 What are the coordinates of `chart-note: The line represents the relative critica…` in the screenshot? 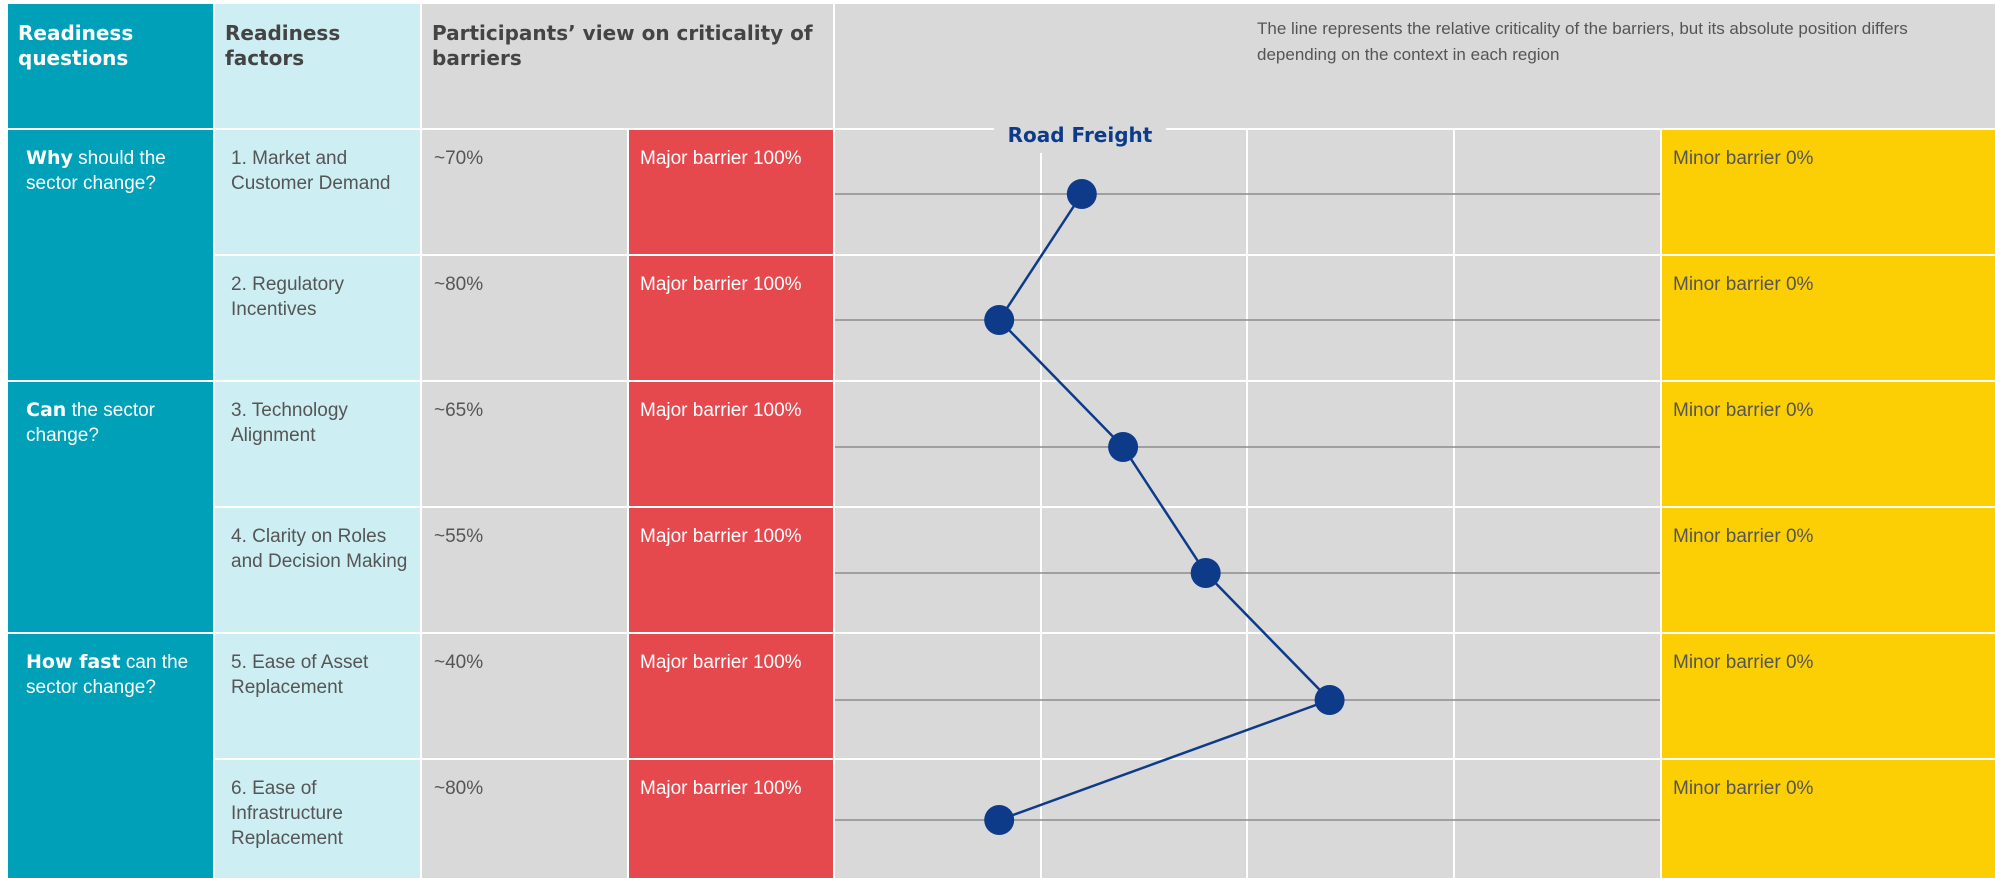 It's located at (1582, 41).